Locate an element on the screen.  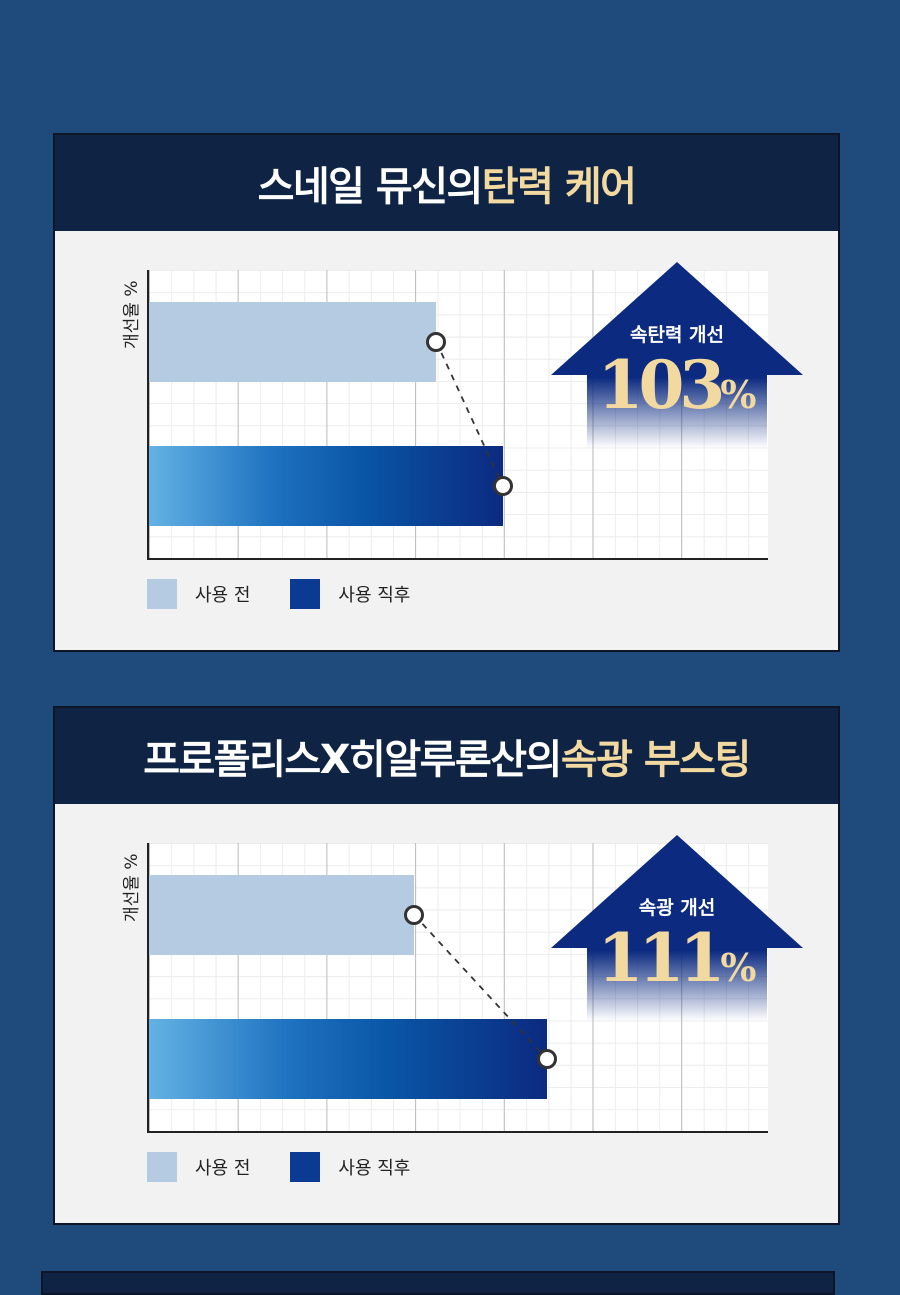
card-title: 스네일 뮤신의 탄력 케어 is located at coordinates (446, 183).